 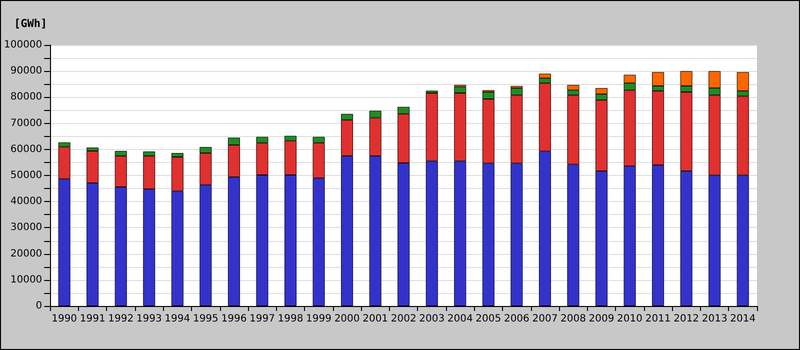 What do you see at coordinates (26, 228) in the screenshot?
I see `y-tick-label: 30000` at bounding box center [26, 228].